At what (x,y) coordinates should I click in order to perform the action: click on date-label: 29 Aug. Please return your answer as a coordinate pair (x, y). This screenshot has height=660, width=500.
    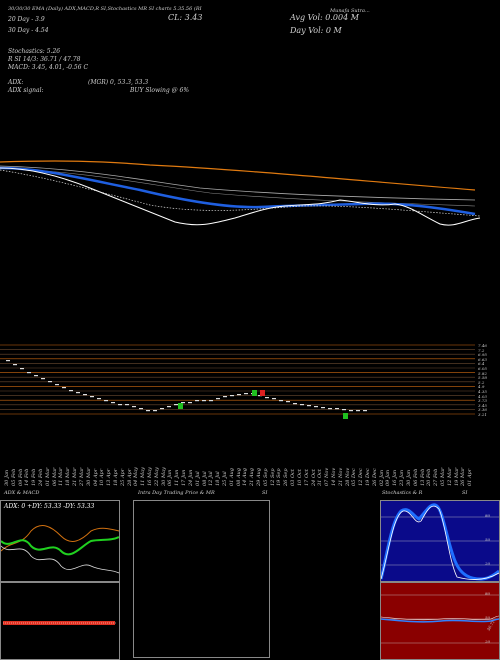
    Looking at the image, I should click on (259, 477).